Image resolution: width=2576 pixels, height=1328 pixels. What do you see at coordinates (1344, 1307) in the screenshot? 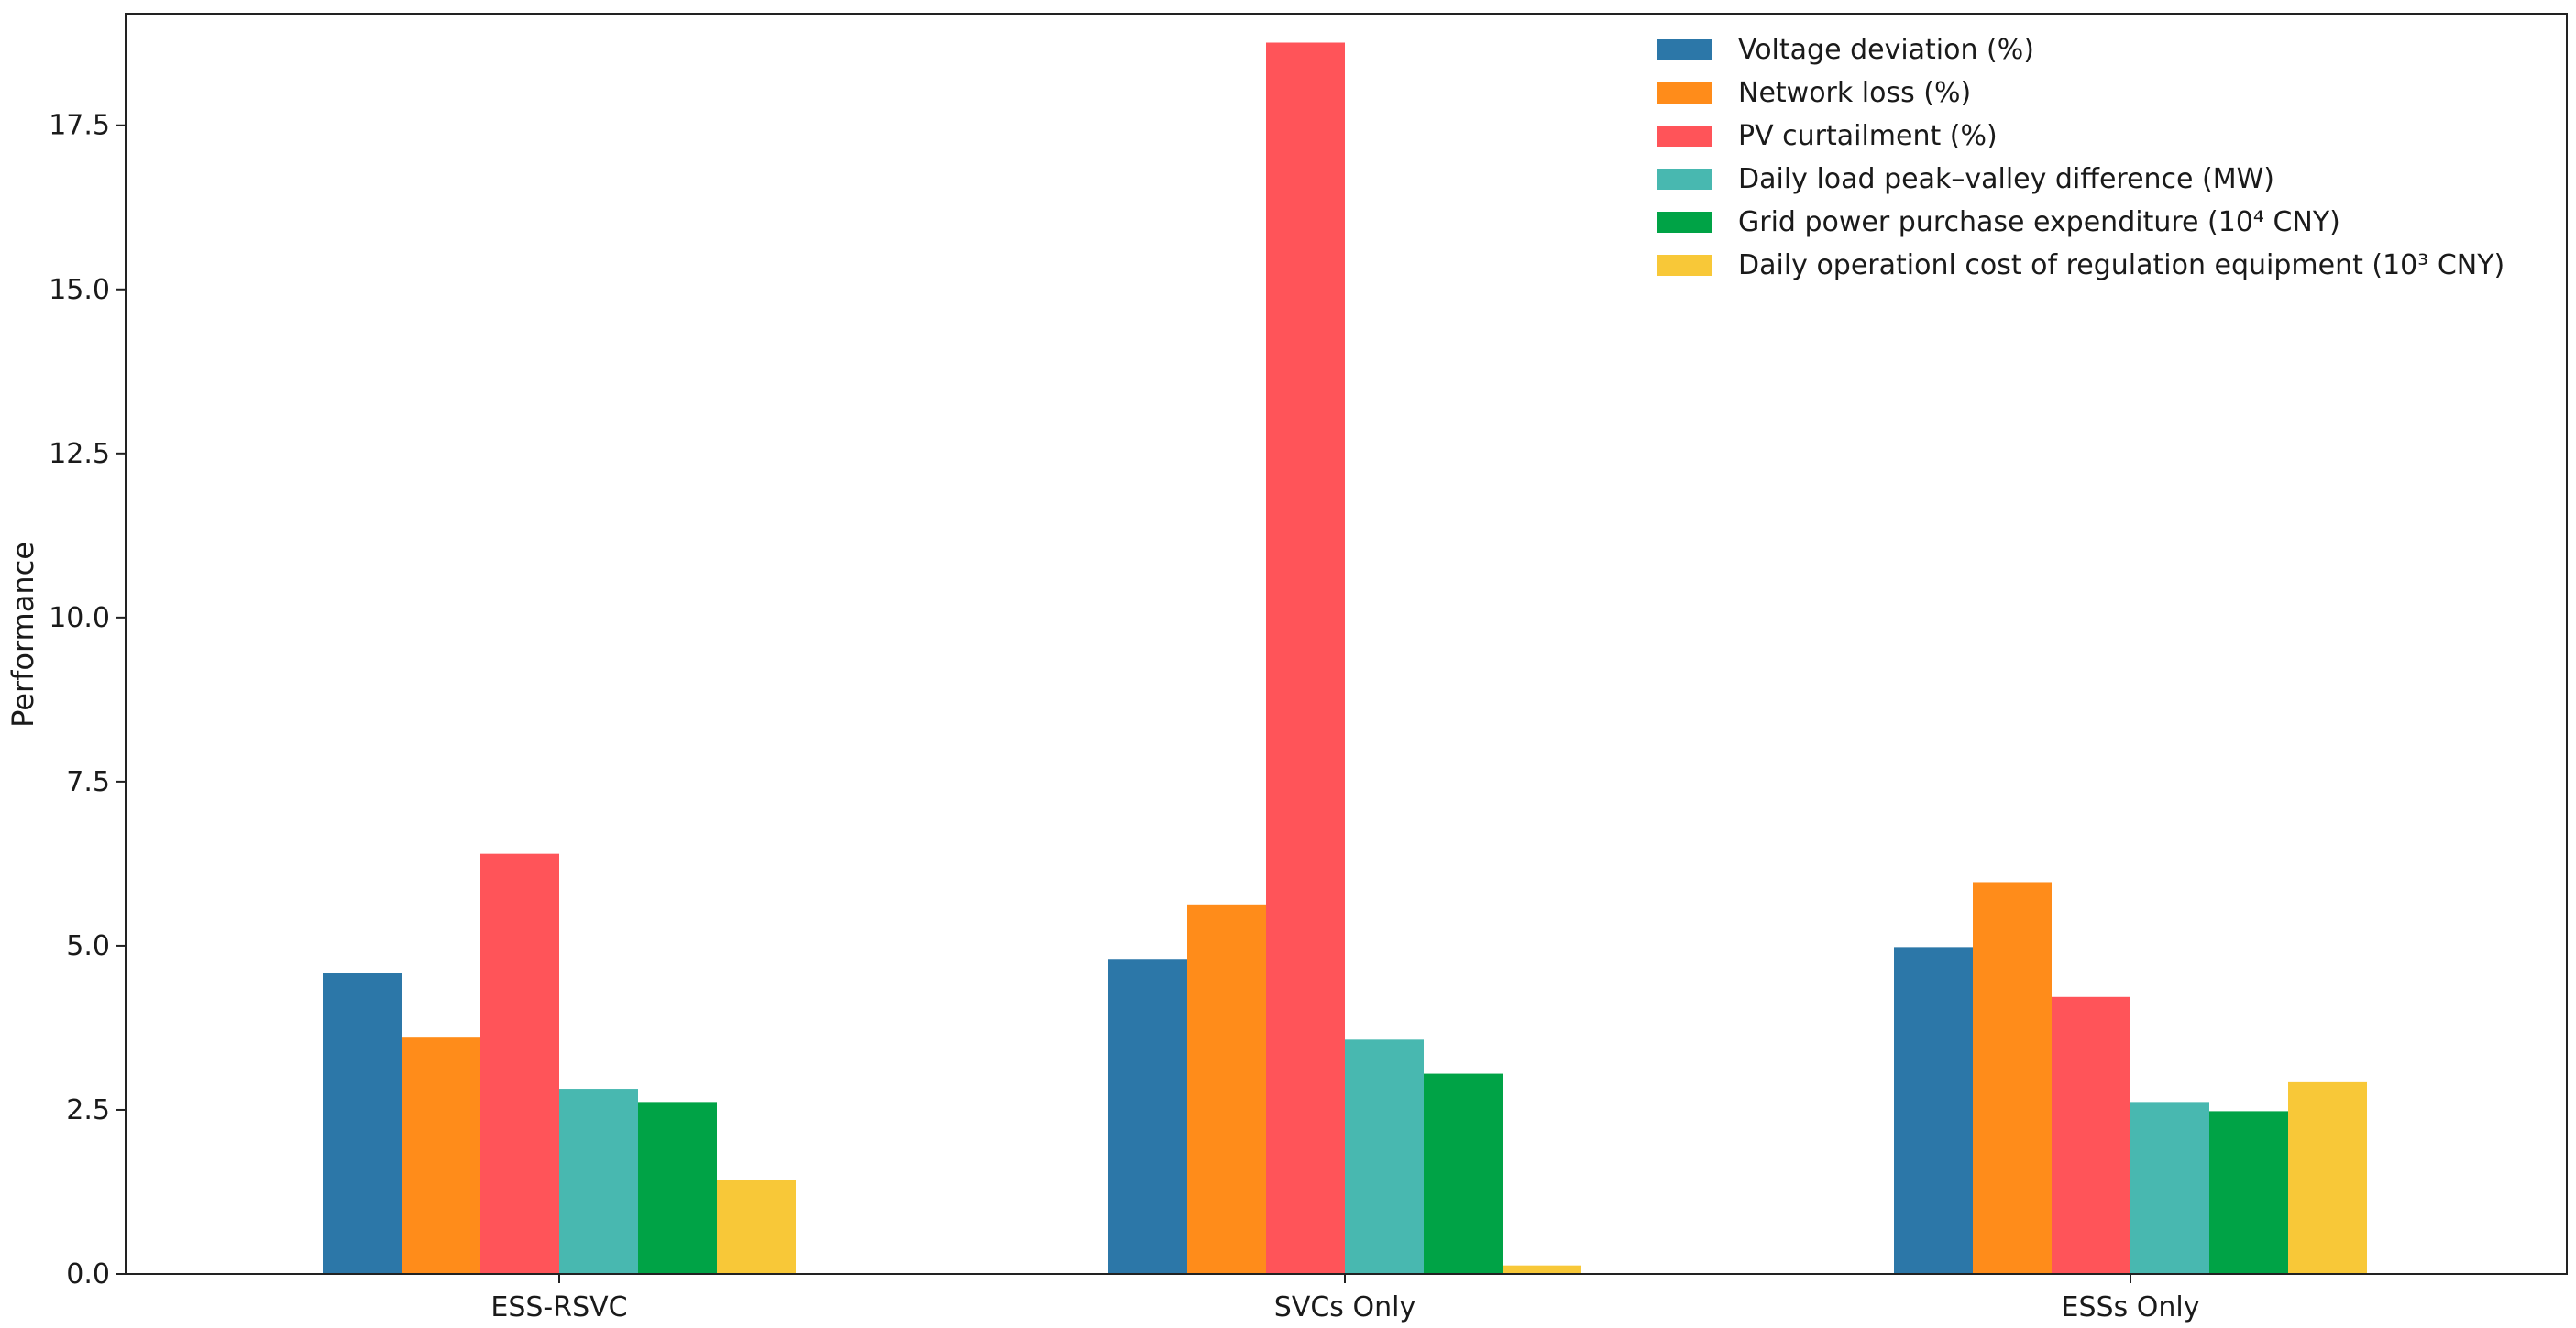
I see `x-tick-label-1: SVCs Only` at bounding box center [1344, 1307].